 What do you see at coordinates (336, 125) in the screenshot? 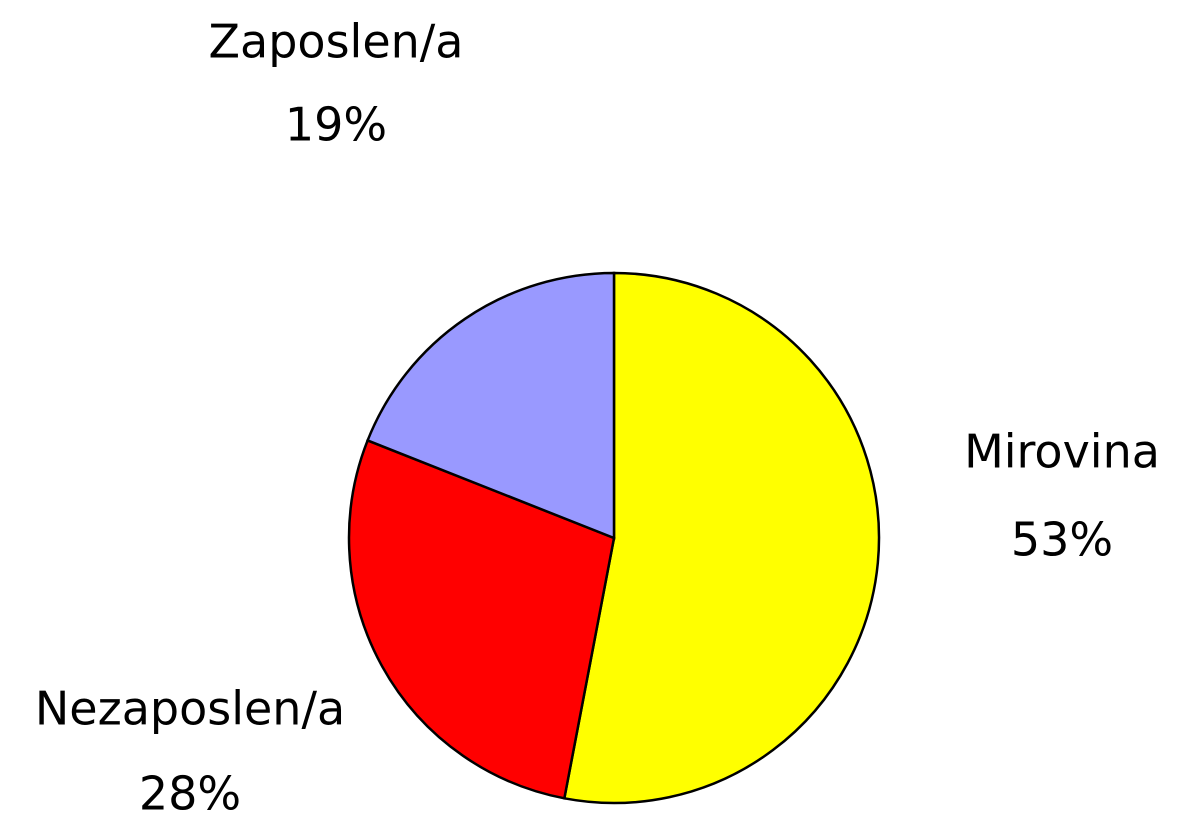
I see `slice-value-label: 19%` at bounding box center [336, 125].